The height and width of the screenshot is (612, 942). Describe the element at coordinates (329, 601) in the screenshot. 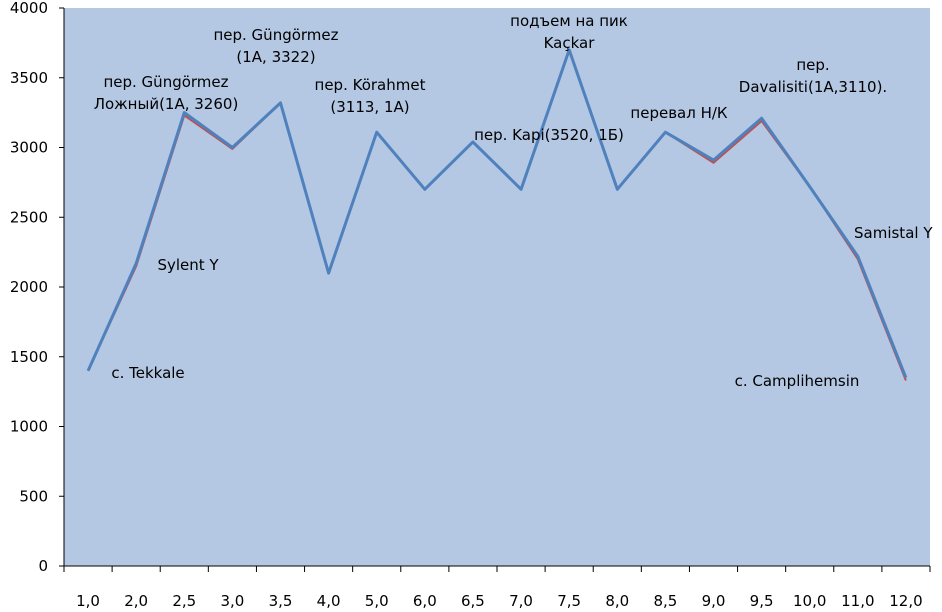

I see `x-tick-label: 4,0` at that location.